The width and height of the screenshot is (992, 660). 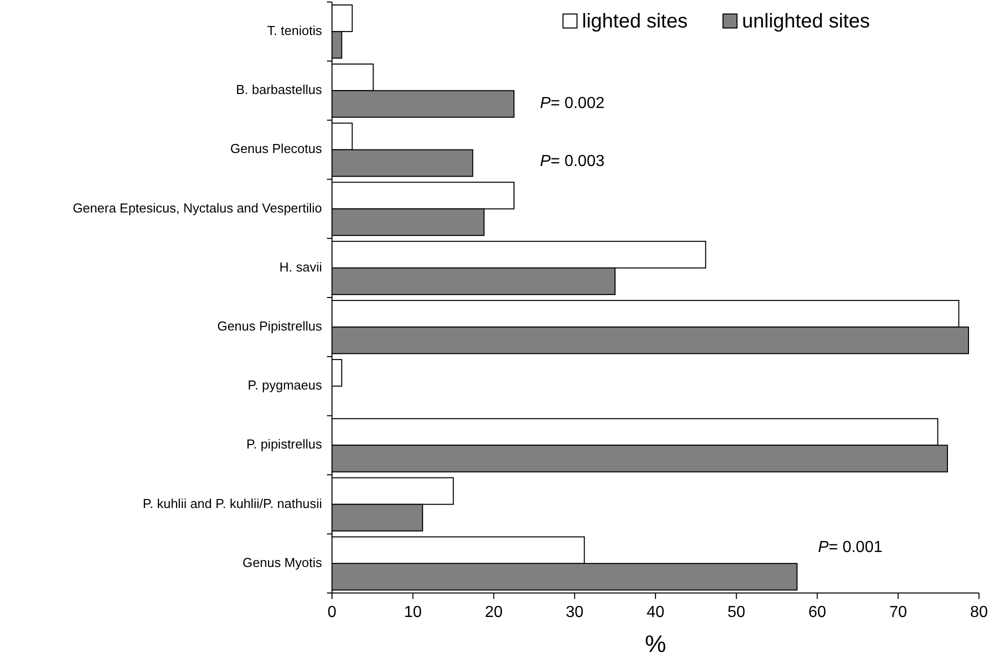 What do you see at coordinates (294, 30) in the screenshot?
I see `y-tick-label: T. teniotis` at bounding box center [294, 30].